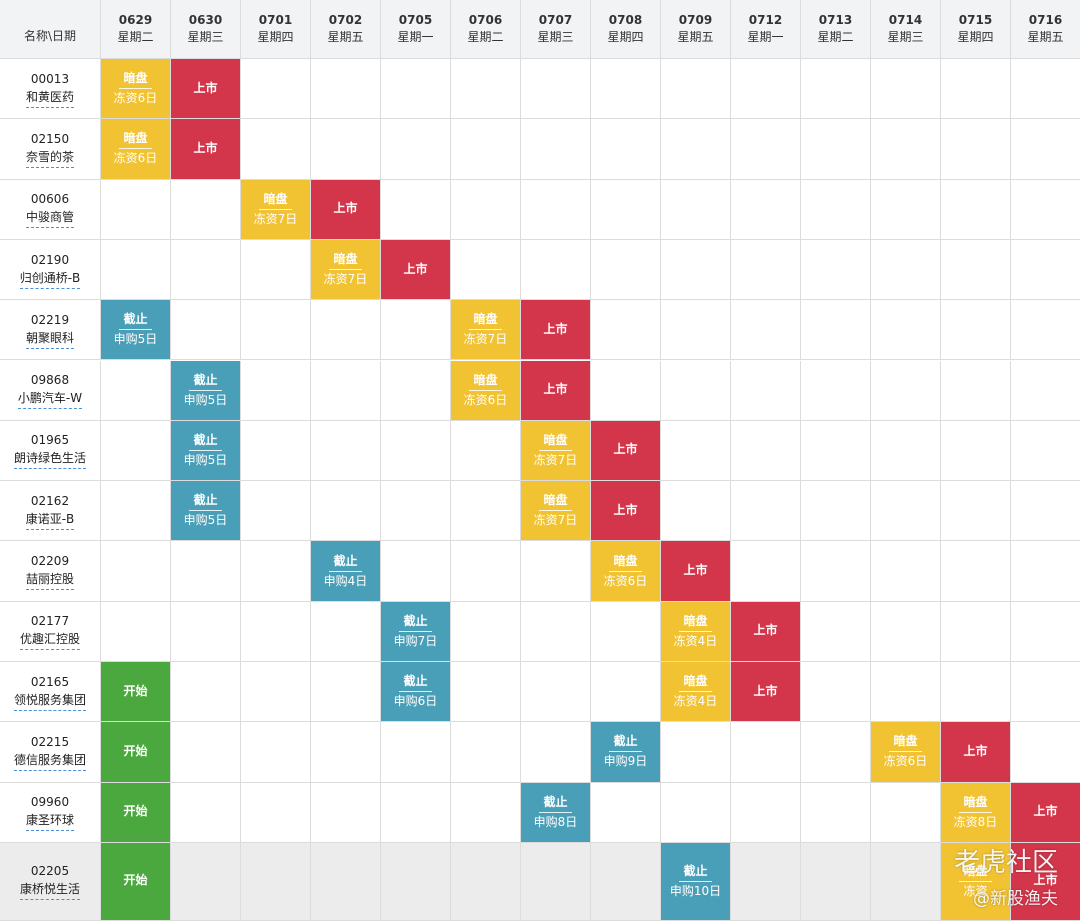 Image resolution: width=1080 pixels, height=921 pixels. I want to click on date-header-0705: 0705 星期一, so click(416, 29).